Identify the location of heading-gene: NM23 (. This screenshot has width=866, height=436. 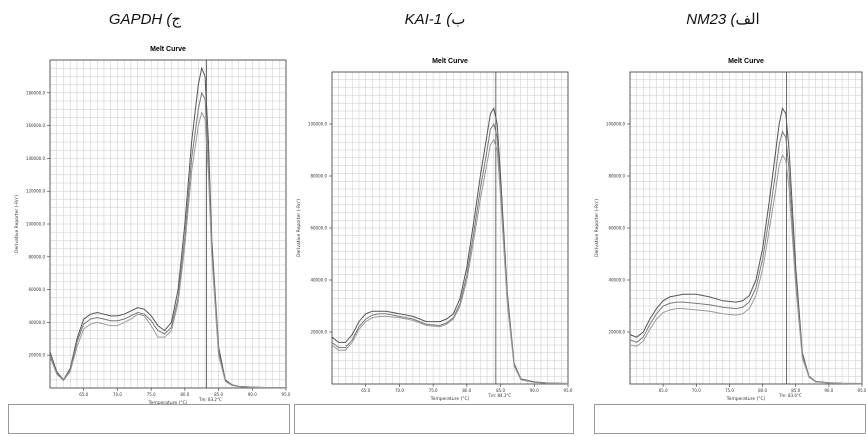
(711, 19).